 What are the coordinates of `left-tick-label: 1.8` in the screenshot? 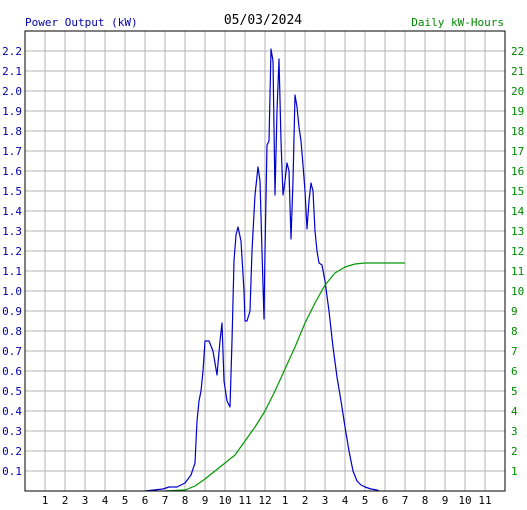 It's located at (12, 131).